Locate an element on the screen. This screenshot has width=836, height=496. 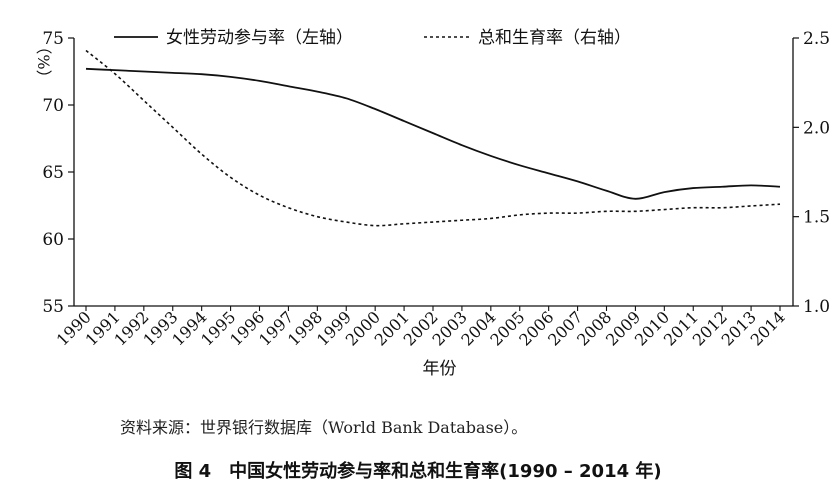
left-tick-label: 70 is located at coordinates (53, 106).